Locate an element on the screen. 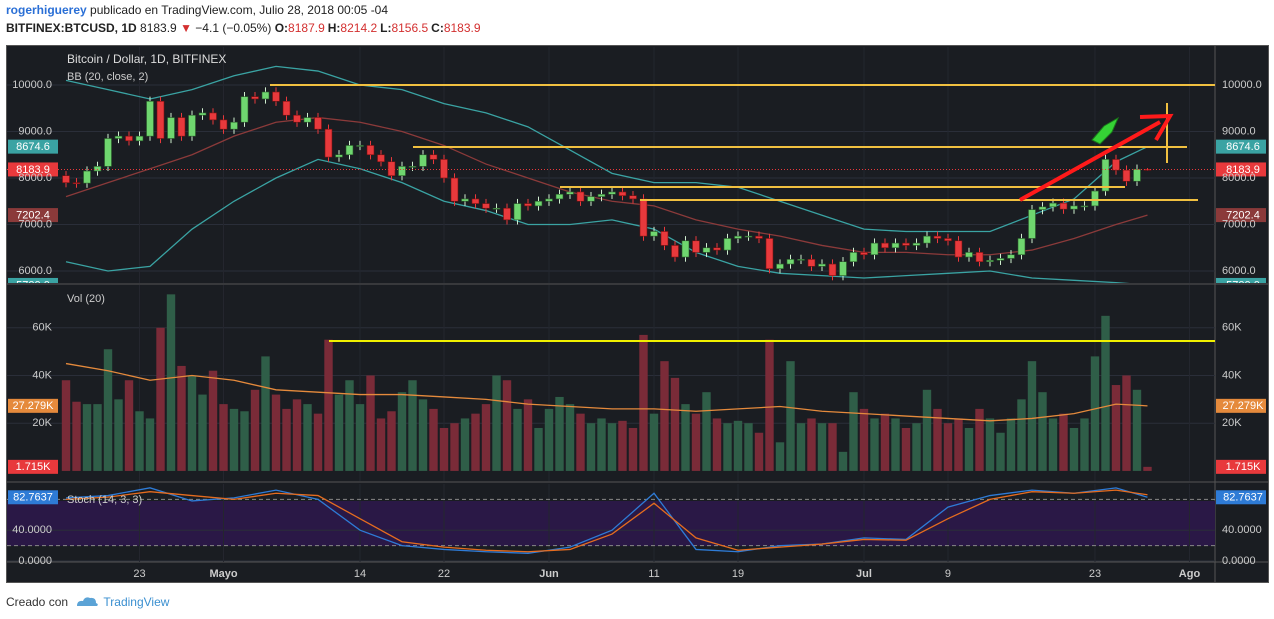 The height and width of the screenshot is (619, 1274). footer: Creado con TradingView is located at coordinates (87, 601).